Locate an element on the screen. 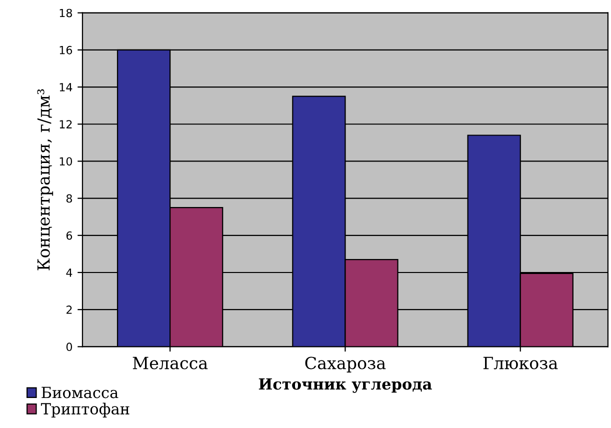 Image resolution: width=611 pixels, height=428 pixels. y-tick-label: 4 is located at coordinates (69, 272).